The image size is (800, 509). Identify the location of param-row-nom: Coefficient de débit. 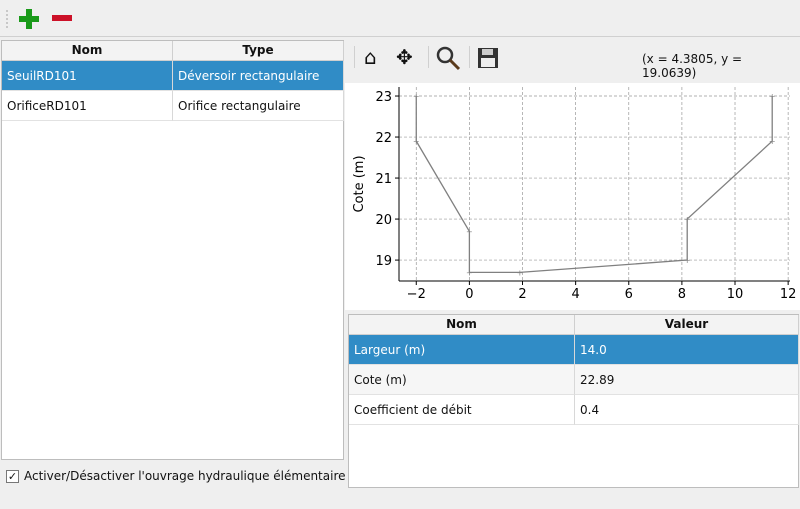
(462, 410).